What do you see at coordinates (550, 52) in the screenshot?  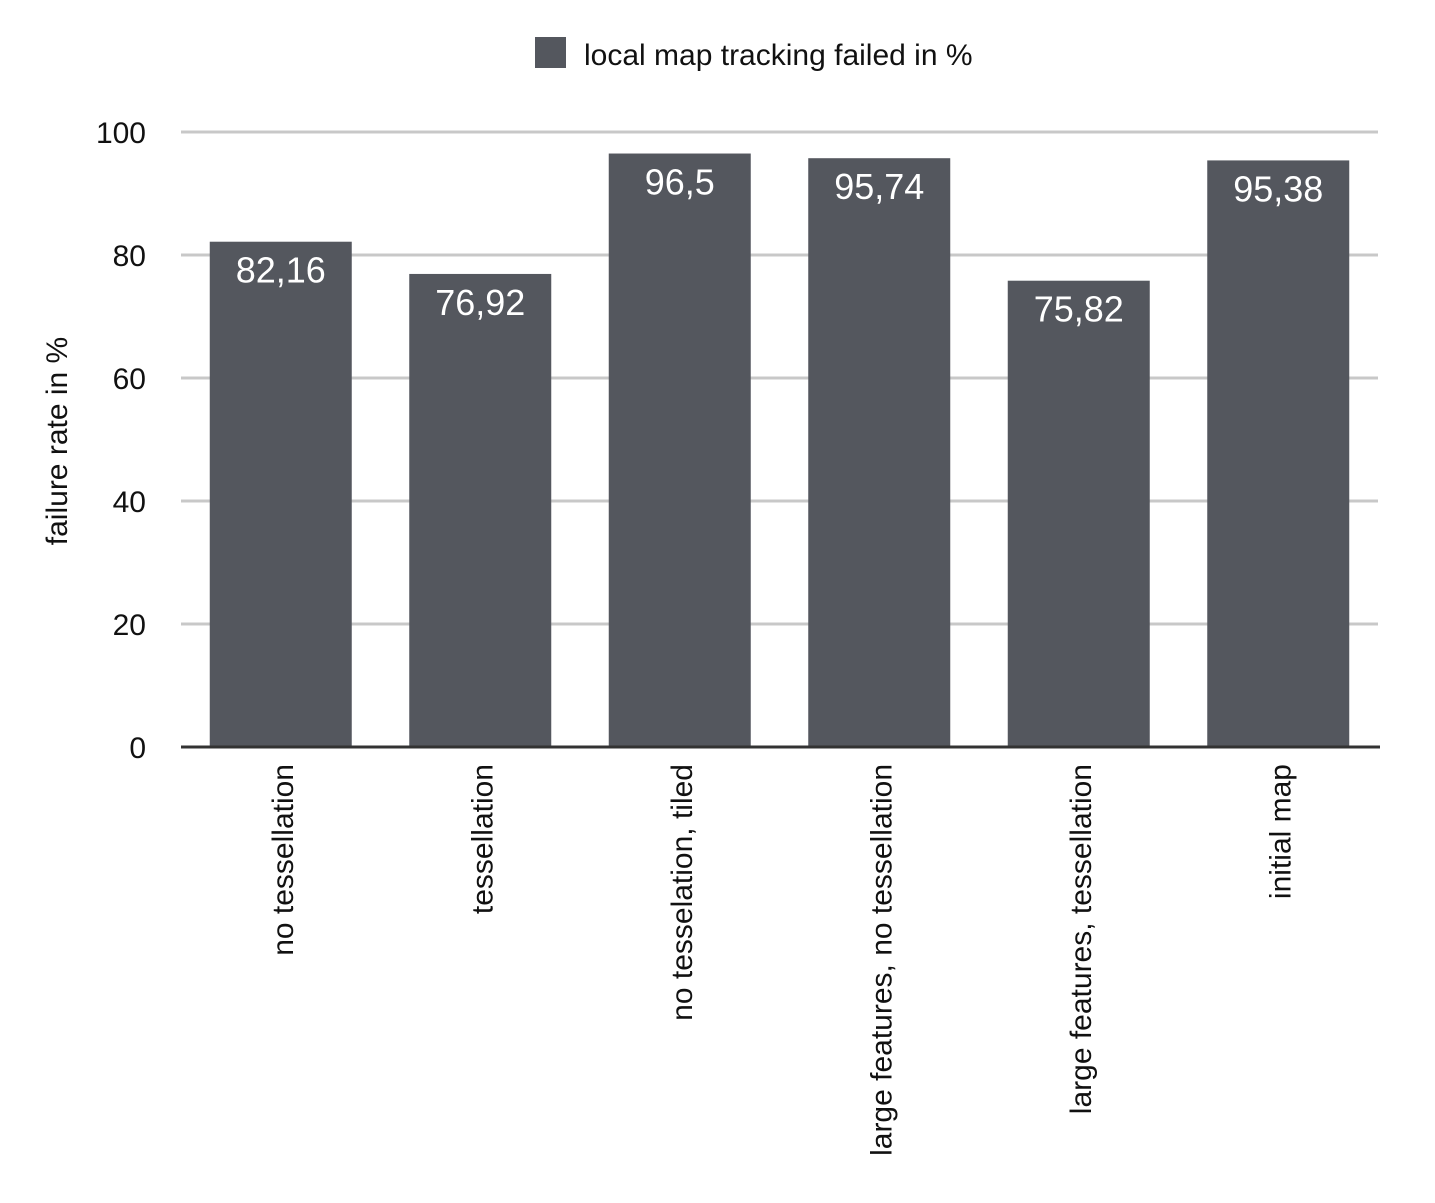 I see `legend-swatch` at bounding box center [550, 52].